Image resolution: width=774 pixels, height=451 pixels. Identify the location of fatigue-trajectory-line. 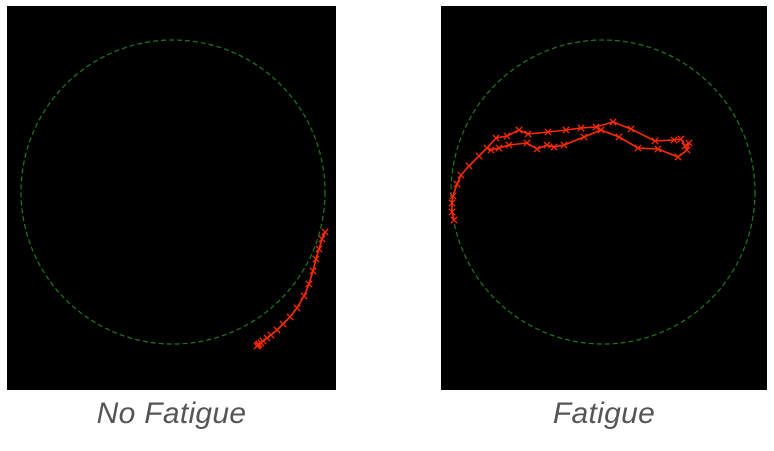
(570, 171).